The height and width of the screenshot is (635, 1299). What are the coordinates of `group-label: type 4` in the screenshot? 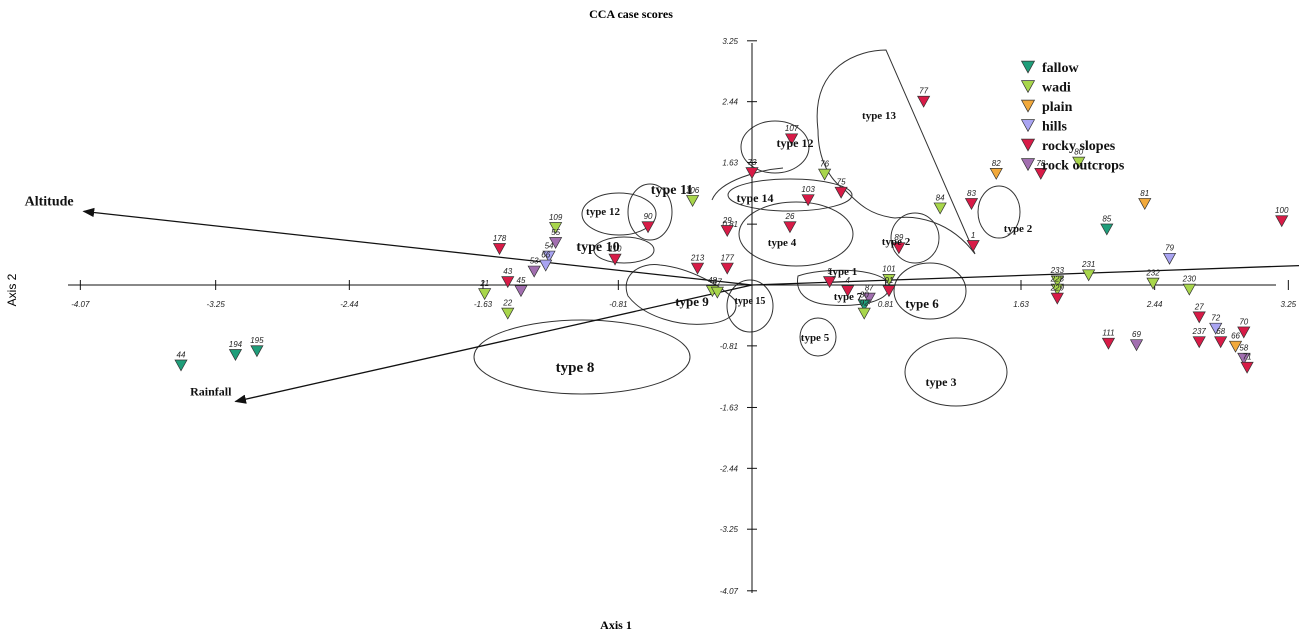 It's located at (782, 243).